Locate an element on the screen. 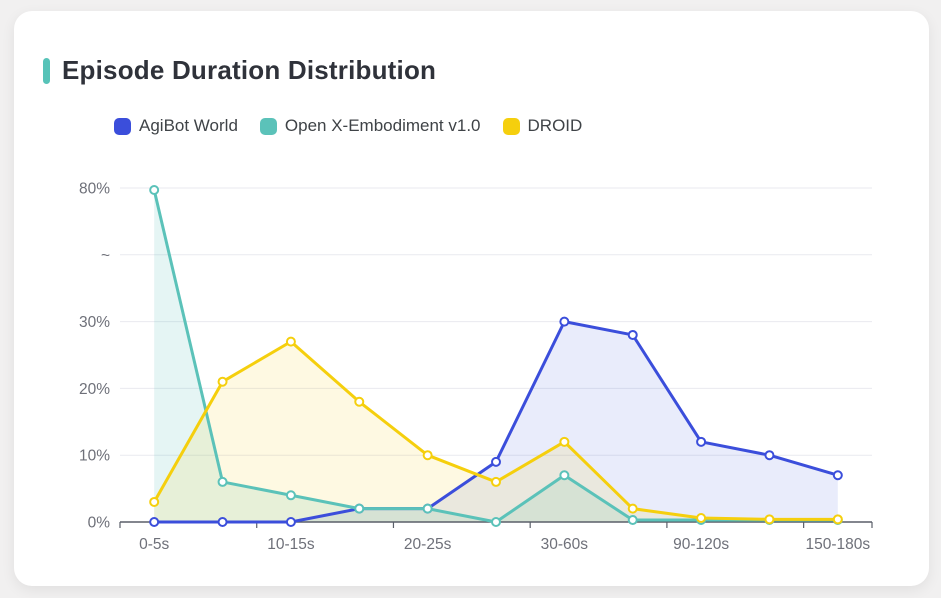 Image resolution: width=941 pixels, height=598 pixels. x-axis-label: 10-15s is located at coordinates (291, 544).